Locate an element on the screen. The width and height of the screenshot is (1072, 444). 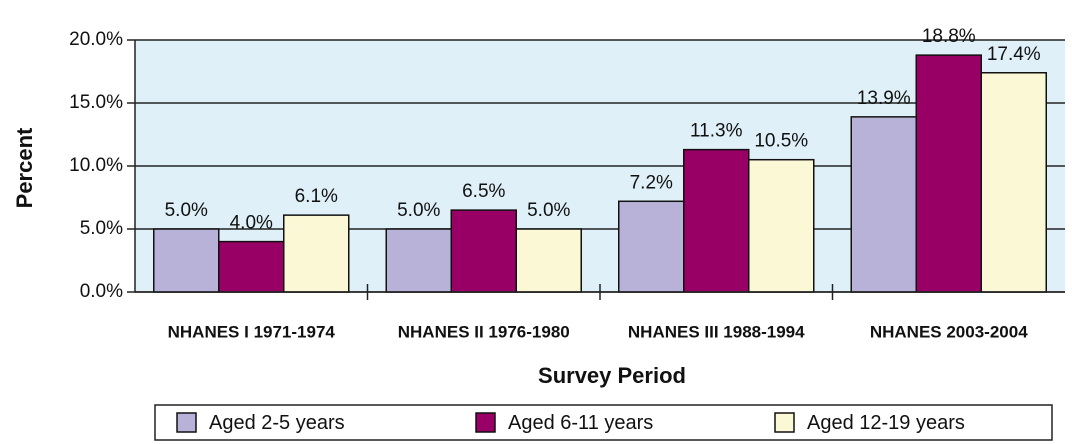
y-tick-label: 0.0% is located at coordinates (101, 291).